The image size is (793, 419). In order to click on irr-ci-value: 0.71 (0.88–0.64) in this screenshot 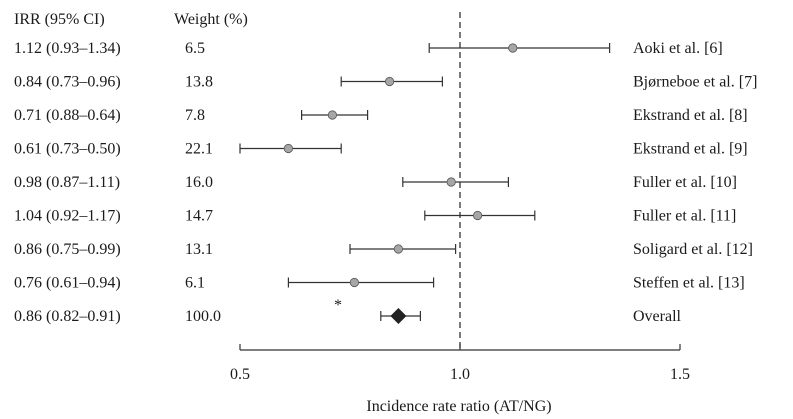, I will do `click(67, 115)`.